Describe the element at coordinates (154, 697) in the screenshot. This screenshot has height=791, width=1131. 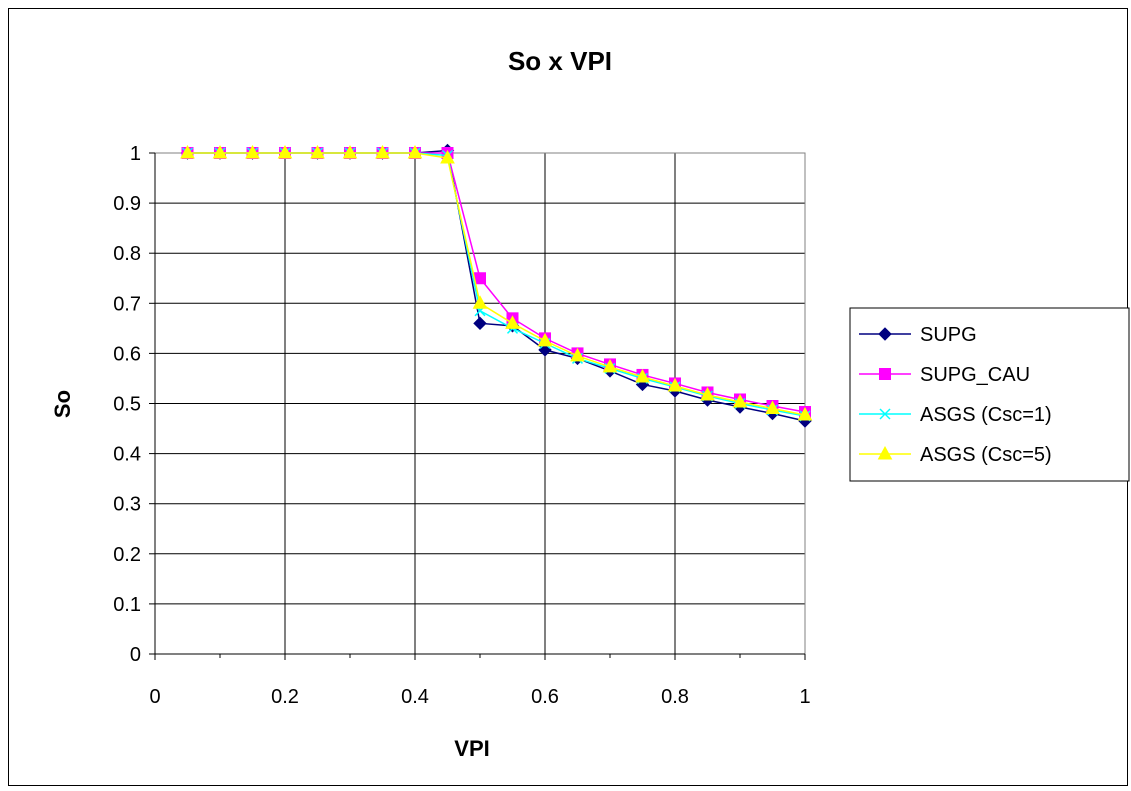
I see `x-tick-label: 0` at that location.